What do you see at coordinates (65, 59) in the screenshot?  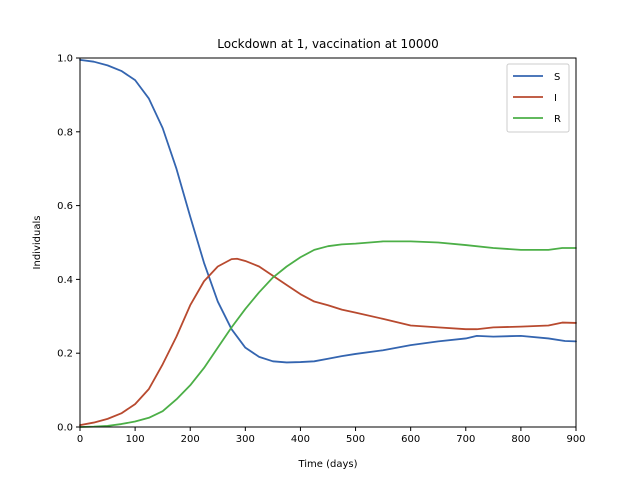 I see `y-tick-label: 1.0` at bounding box center [65, 59].